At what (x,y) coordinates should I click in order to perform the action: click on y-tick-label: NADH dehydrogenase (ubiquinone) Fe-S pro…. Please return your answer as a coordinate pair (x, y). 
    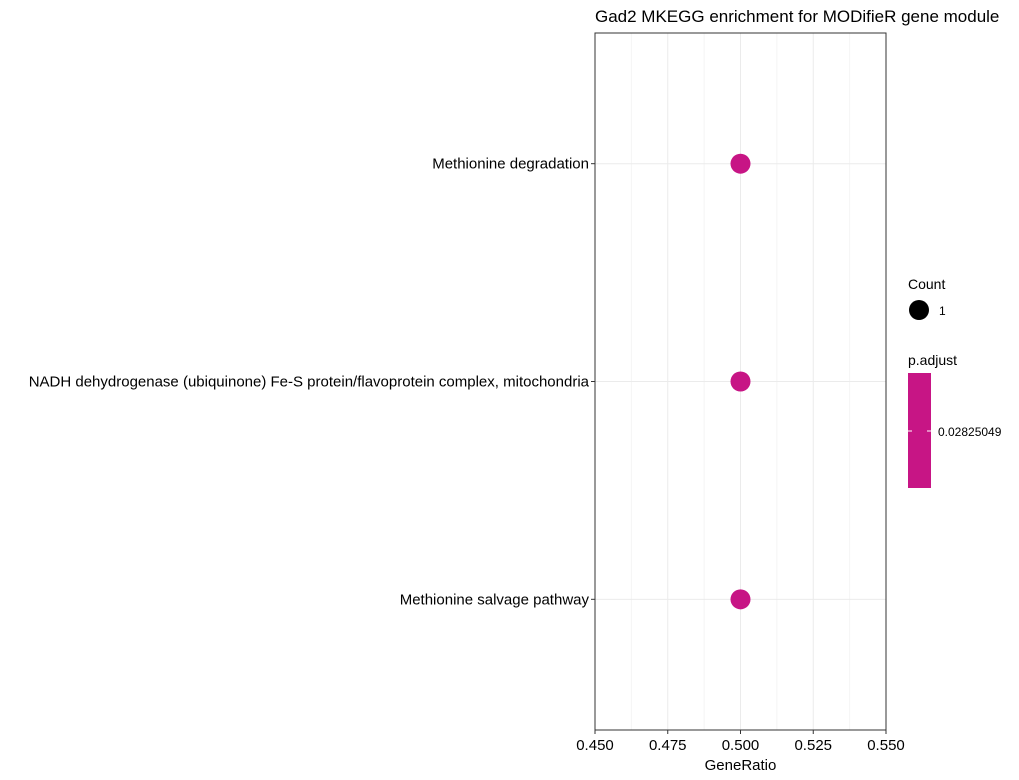
    Looking at the image, I should click on (309, 382).